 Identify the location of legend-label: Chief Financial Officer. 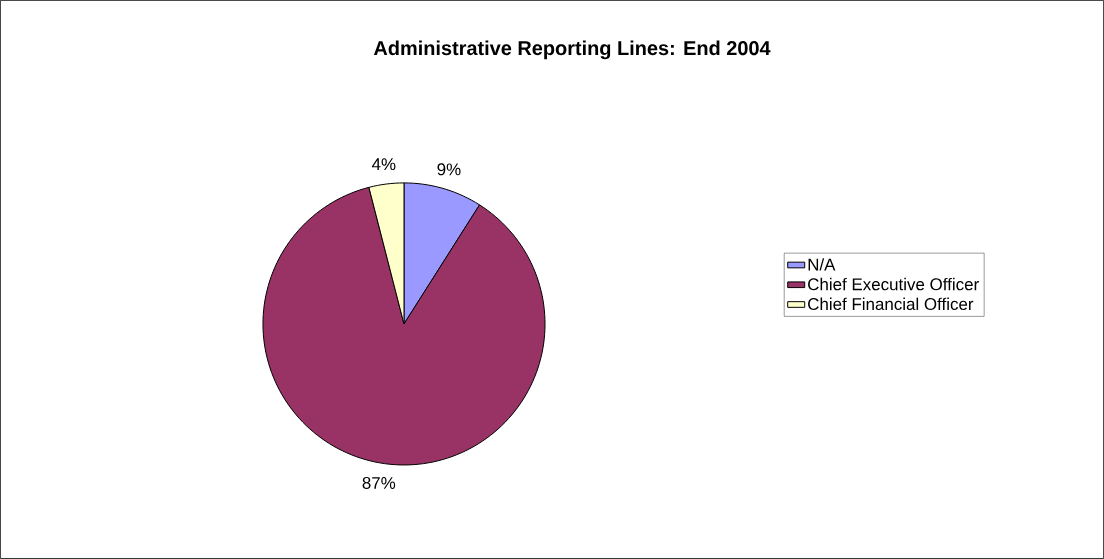
(891, 304).